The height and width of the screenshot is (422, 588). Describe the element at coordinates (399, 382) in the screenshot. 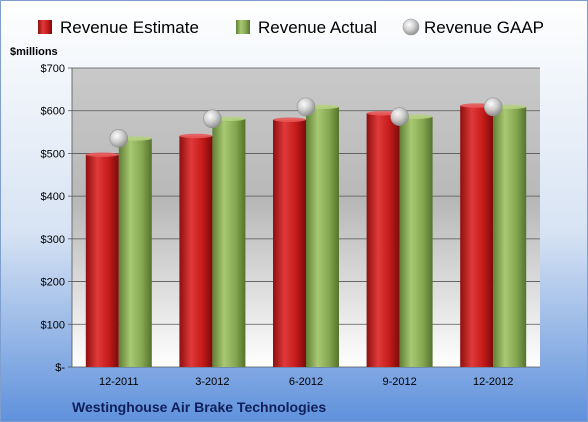

I see `x-tick-label: 9-2012` at that location.